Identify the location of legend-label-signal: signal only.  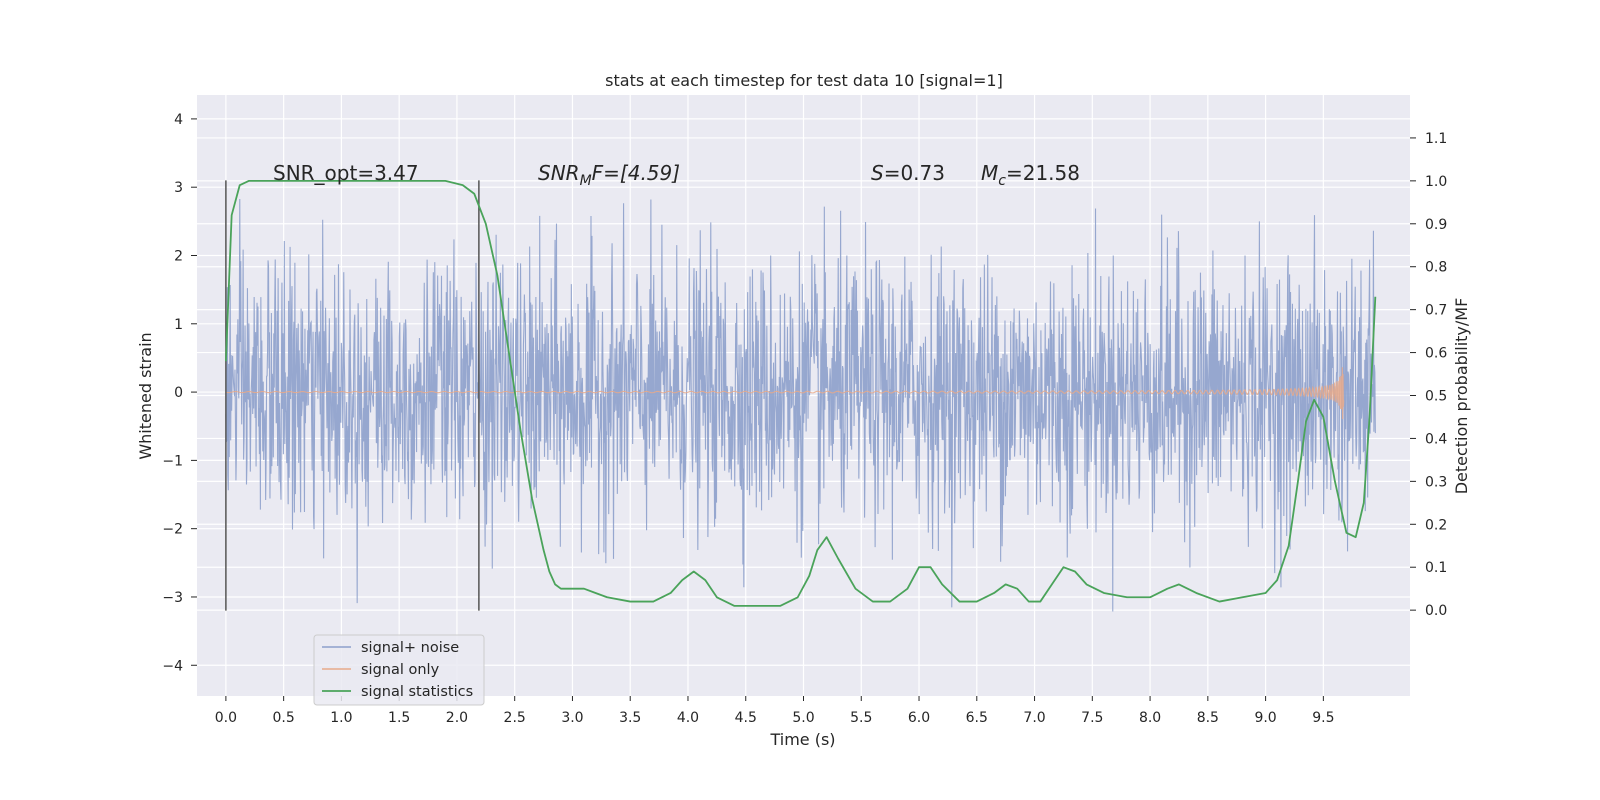
(400, 670).